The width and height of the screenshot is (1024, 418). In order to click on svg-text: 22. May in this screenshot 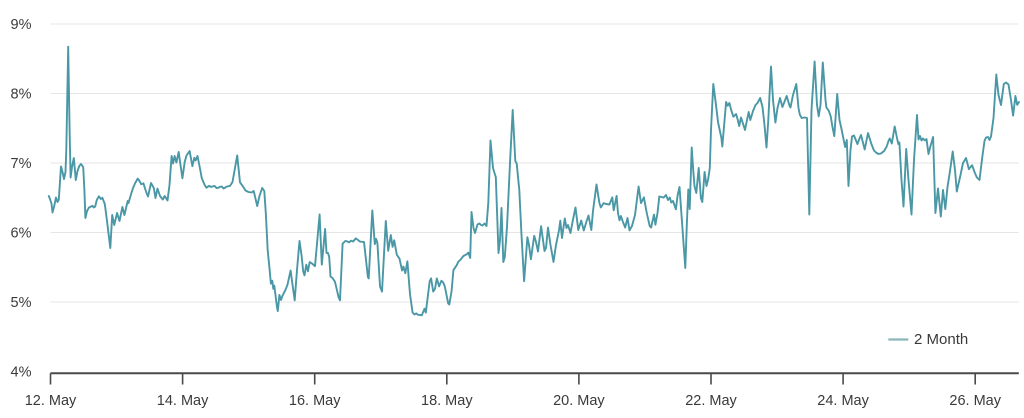, I will do `click(711, 401)`.